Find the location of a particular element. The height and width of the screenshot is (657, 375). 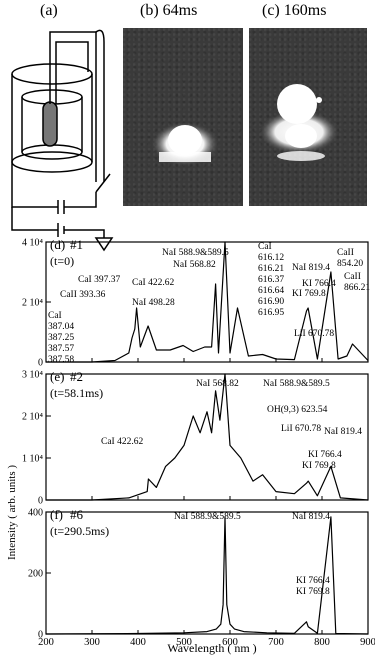

switch is located at coordinates (103, 183).